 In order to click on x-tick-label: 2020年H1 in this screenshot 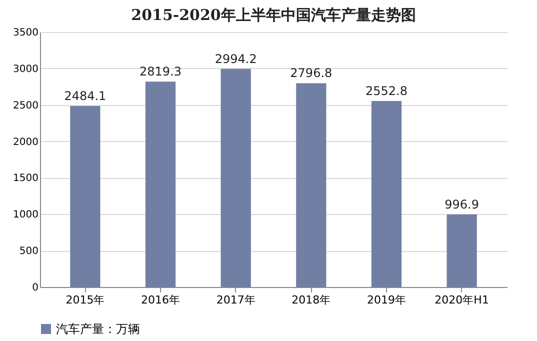, I will do `click(461, 300)`.